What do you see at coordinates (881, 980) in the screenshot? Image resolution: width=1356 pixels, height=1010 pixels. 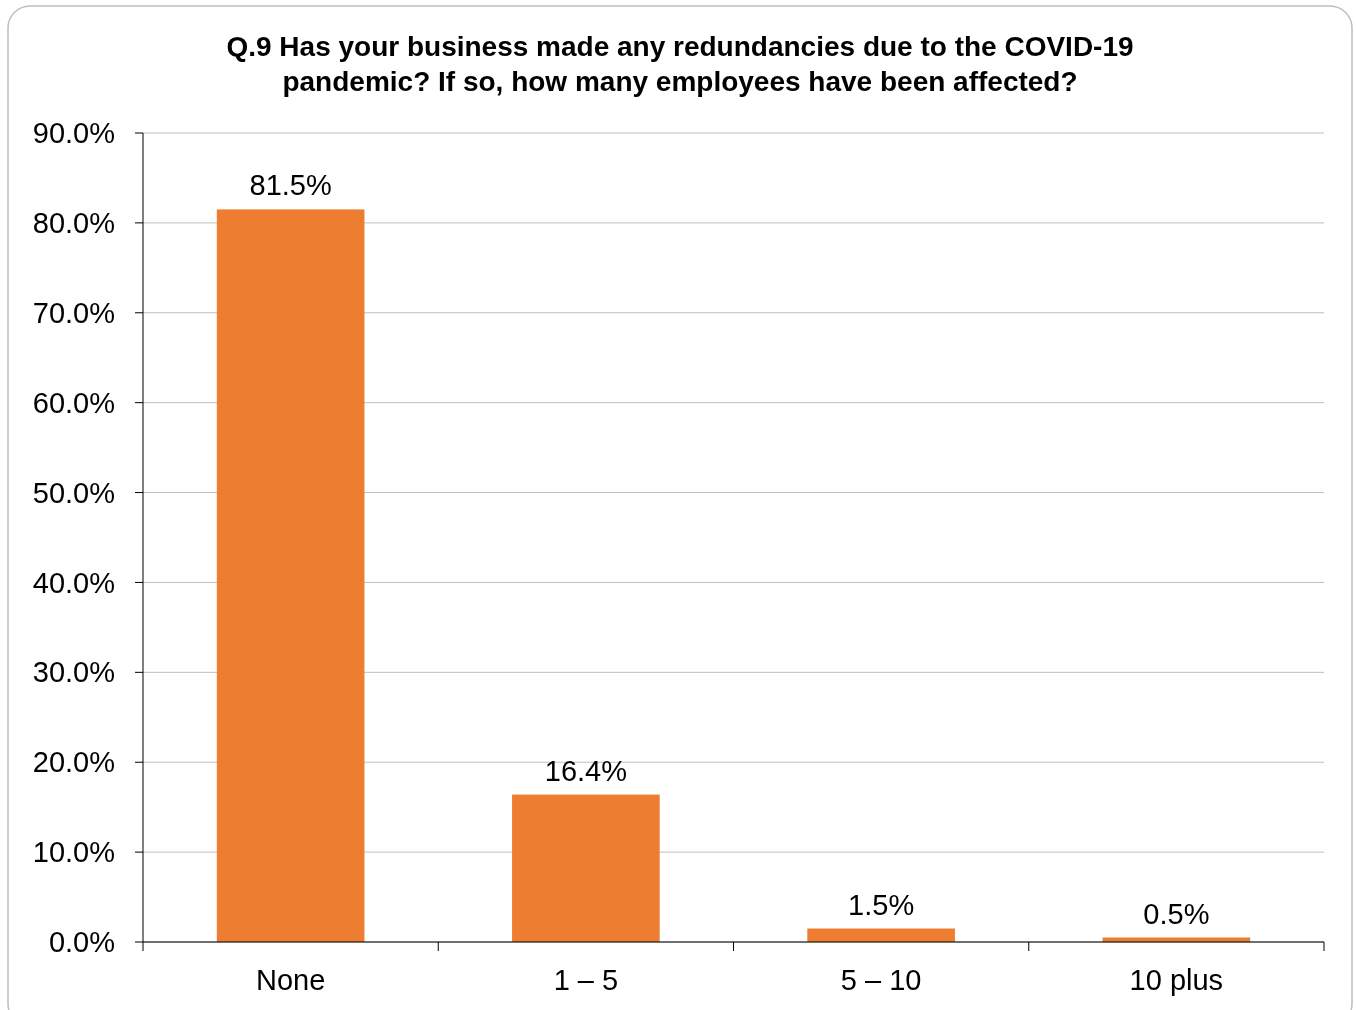 I see `x-tick-label: 5 – 10` at bounding box center [881, 980].